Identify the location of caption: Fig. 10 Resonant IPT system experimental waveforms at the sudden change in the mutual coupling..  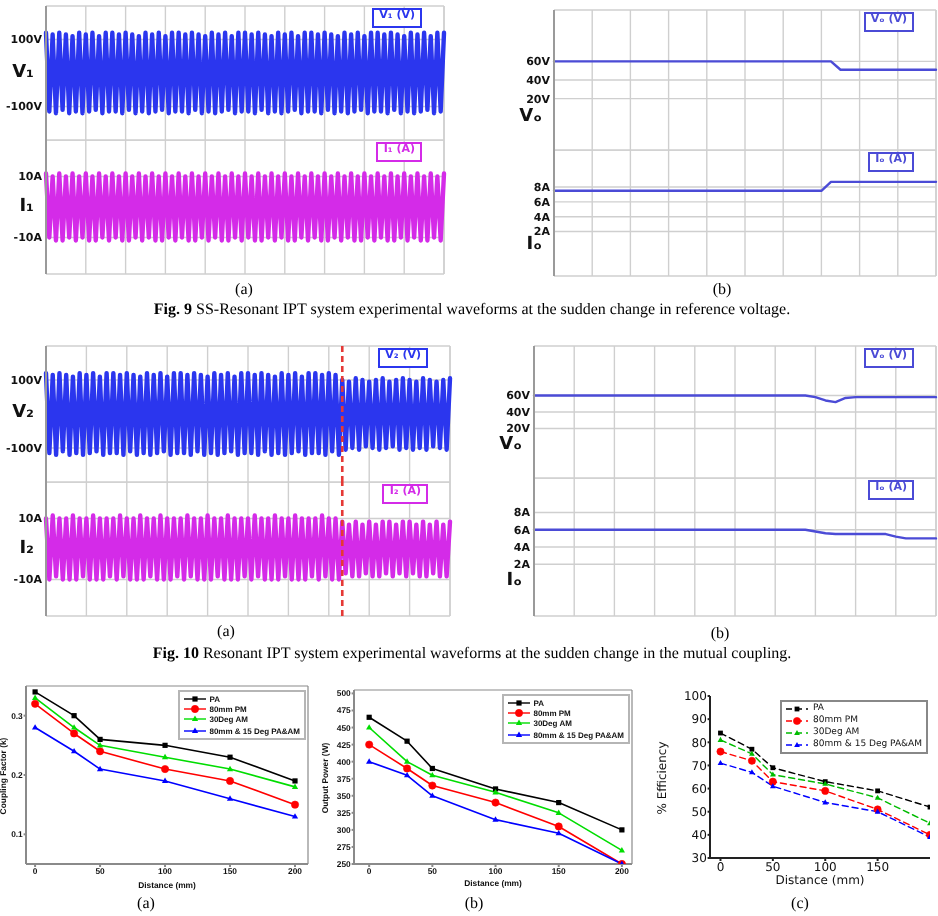
(472, 653).